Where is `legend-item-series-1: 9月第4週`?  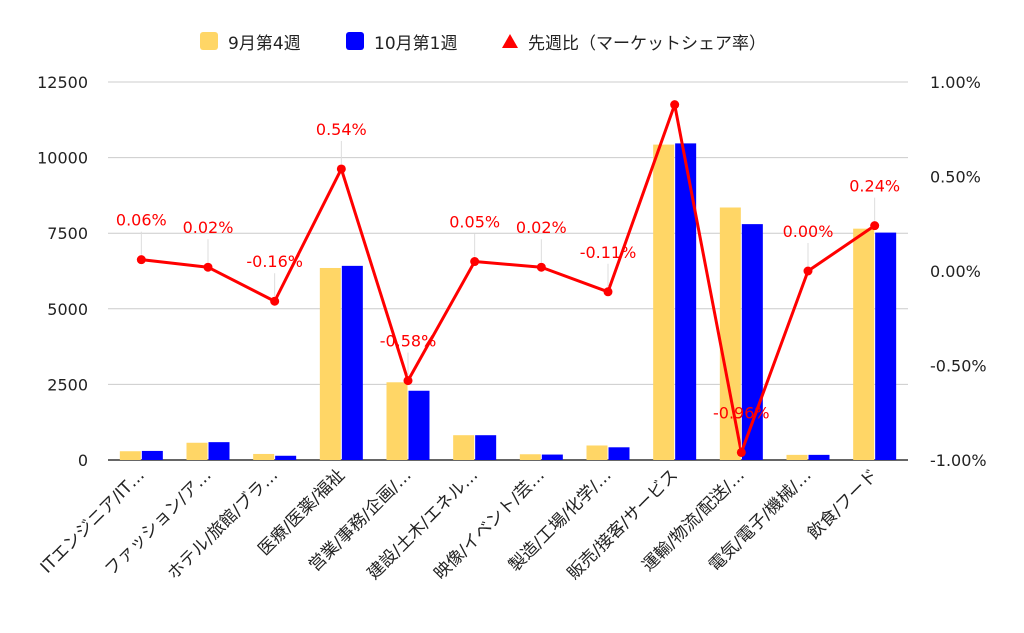 legend-item-series-1: 9月第4週 is located at coordinates (250, 41).